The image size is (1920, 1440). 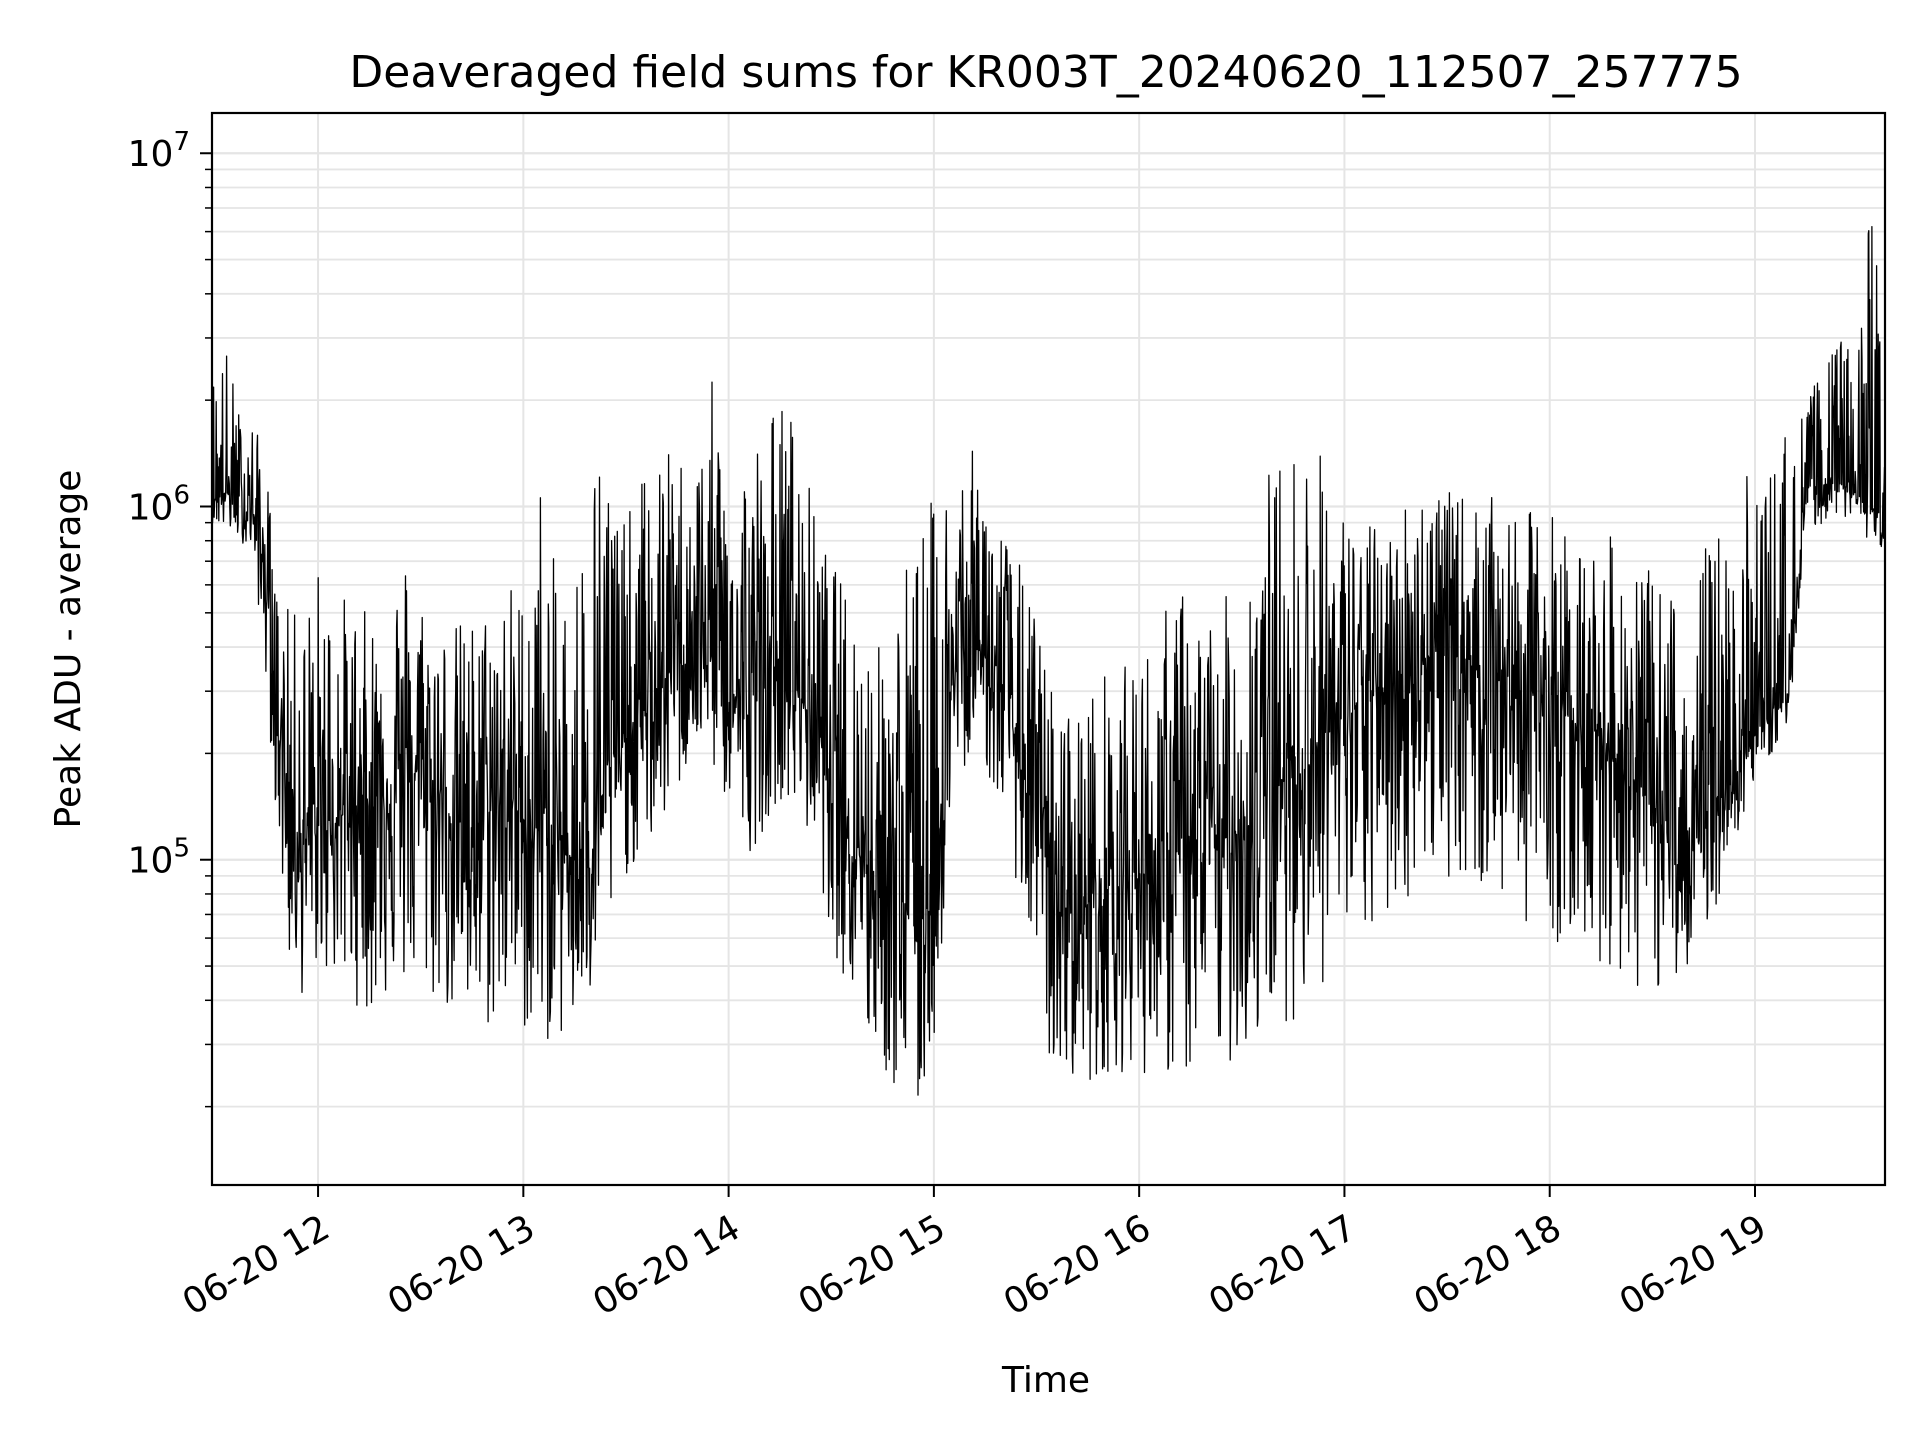 What do you see at coordinates (181, 142) in the screenshot?
I see `y-tick-exponent: 7` at bounding box center [181, 142].